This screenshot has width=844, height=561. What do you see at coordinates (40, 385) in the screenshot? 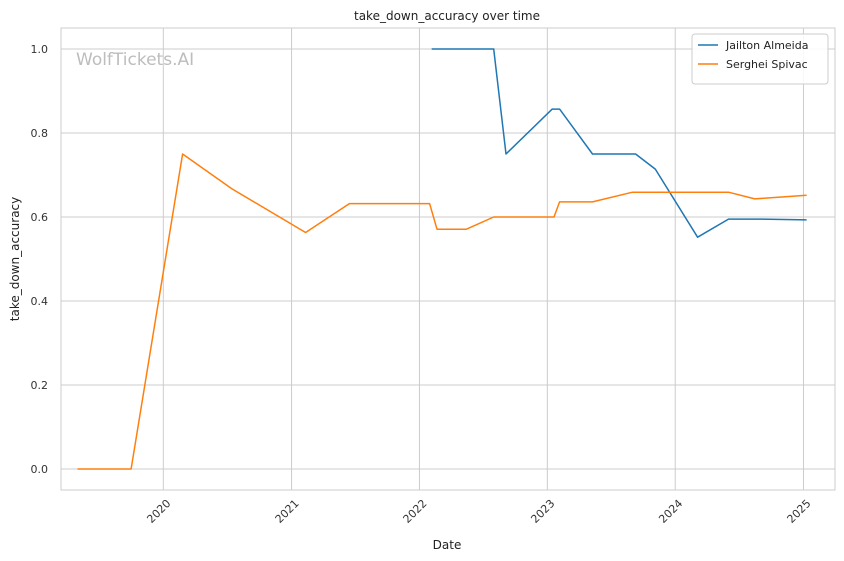
I see `y-tick-label: 0.2` at bounding box center [40, 385].